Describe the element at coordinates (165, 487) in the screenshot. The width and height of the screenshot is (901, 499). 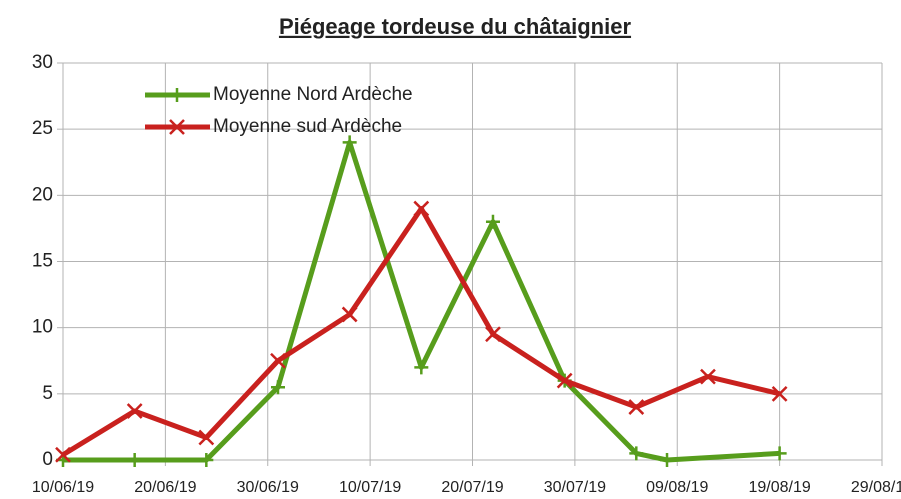
I see `x-tick-label: 20/06/19` at that location.